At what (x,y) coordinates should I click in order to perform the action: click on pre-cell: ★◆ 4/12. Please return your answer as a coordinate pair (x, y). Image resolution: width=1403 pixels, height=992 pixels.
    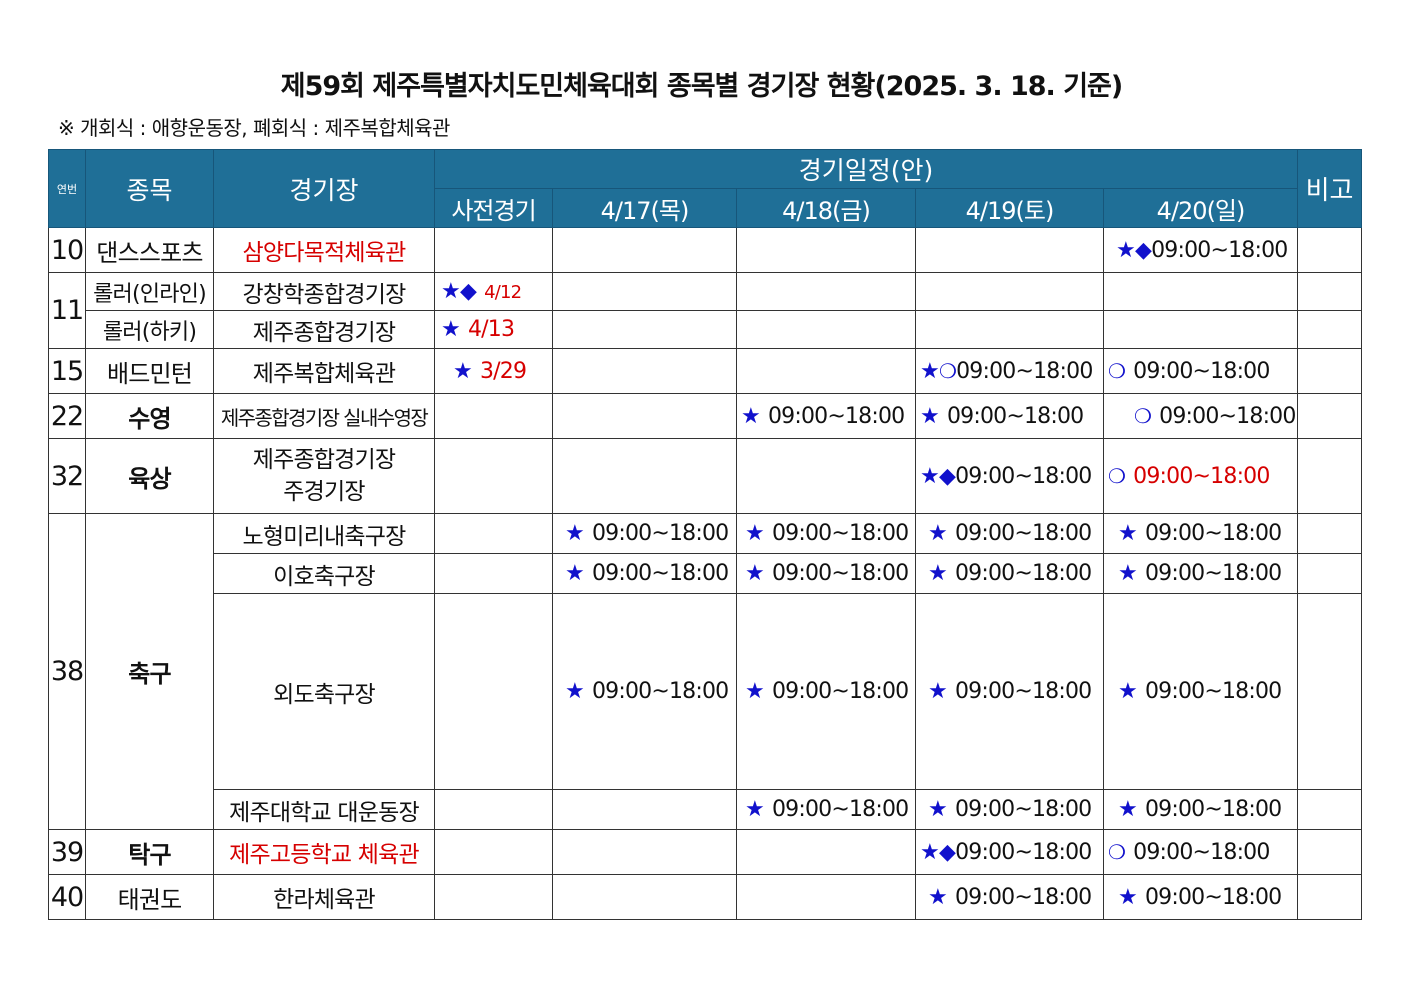
    Looking at the image, I should click on (493, 291).